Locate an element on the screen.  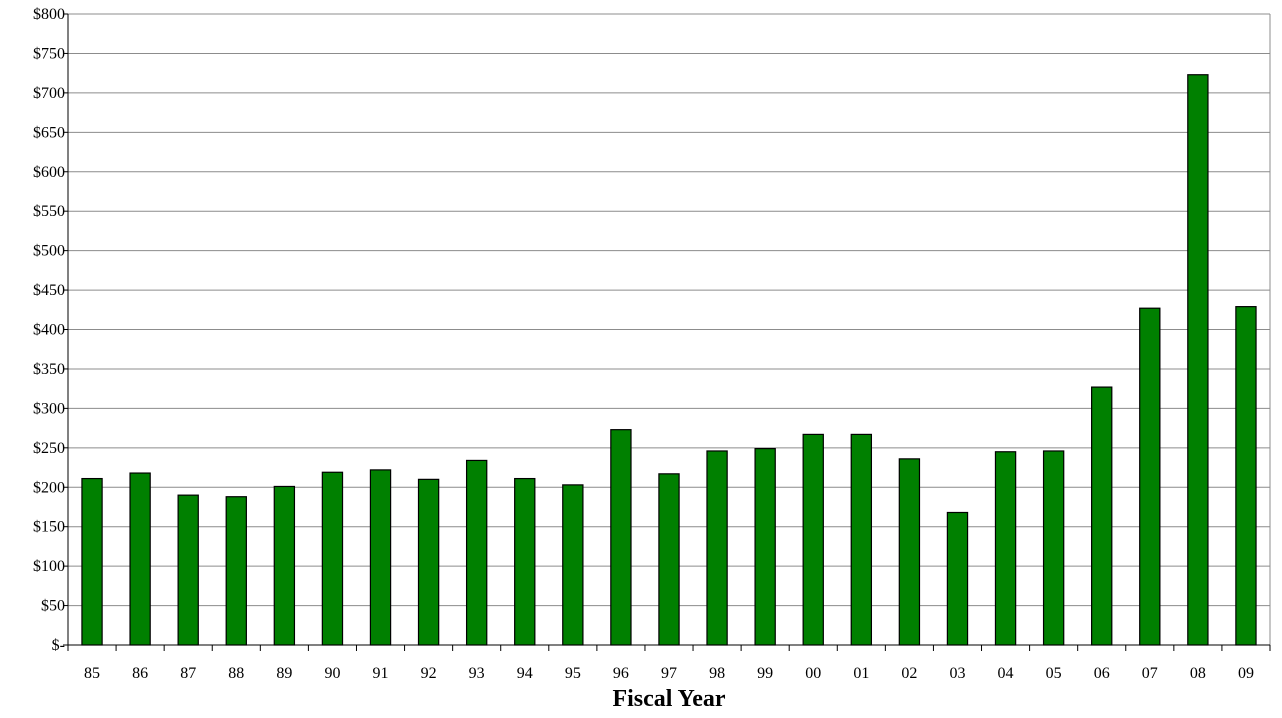
y-tick-label: $350 is located at coordinates (49, 369).